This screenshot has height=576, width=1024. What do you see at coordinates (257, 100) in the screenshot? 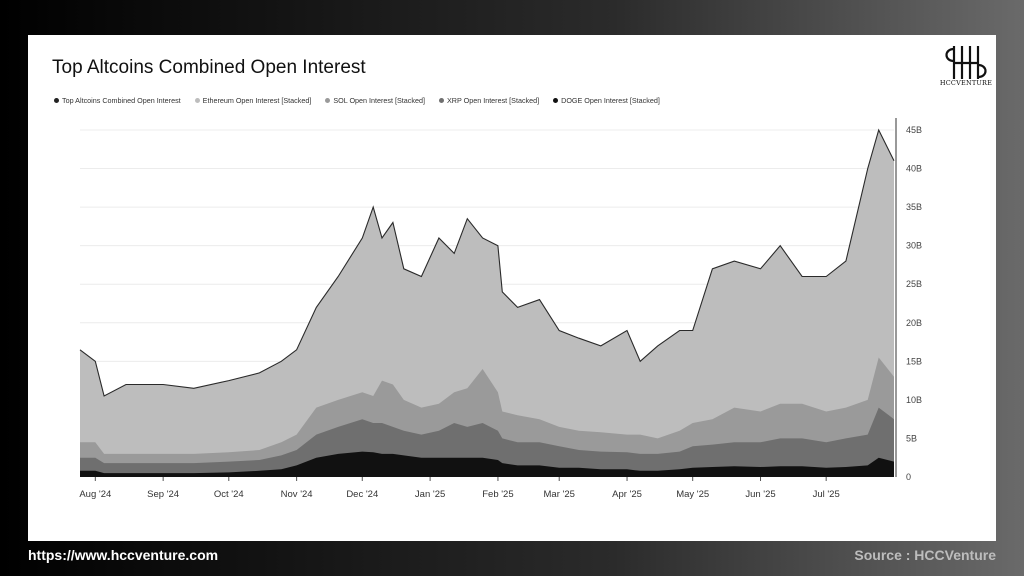
I see `legend-label: Ethereum Open Interest [Stacked]` at bounding box center [257, 100].